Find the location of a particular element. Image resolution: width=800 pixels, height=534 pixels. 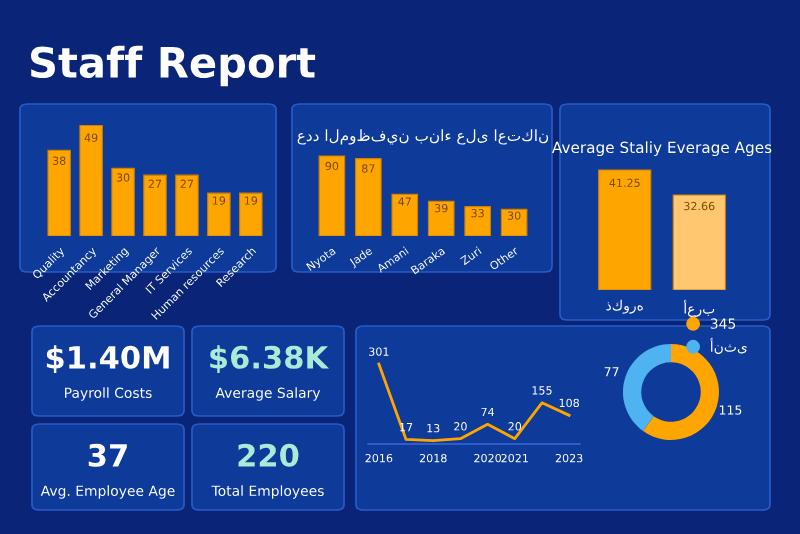

text: $1.40M is located at coordinates (107, 359).